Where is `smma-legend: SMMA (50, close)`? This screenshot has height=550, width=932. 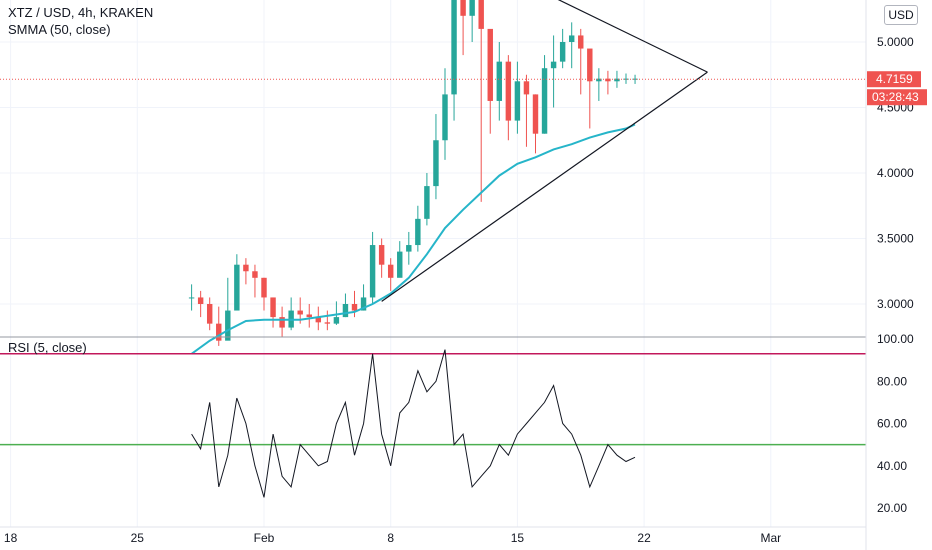 smma-legend: SMMA (50, close) is located at coordinates (59, 29).